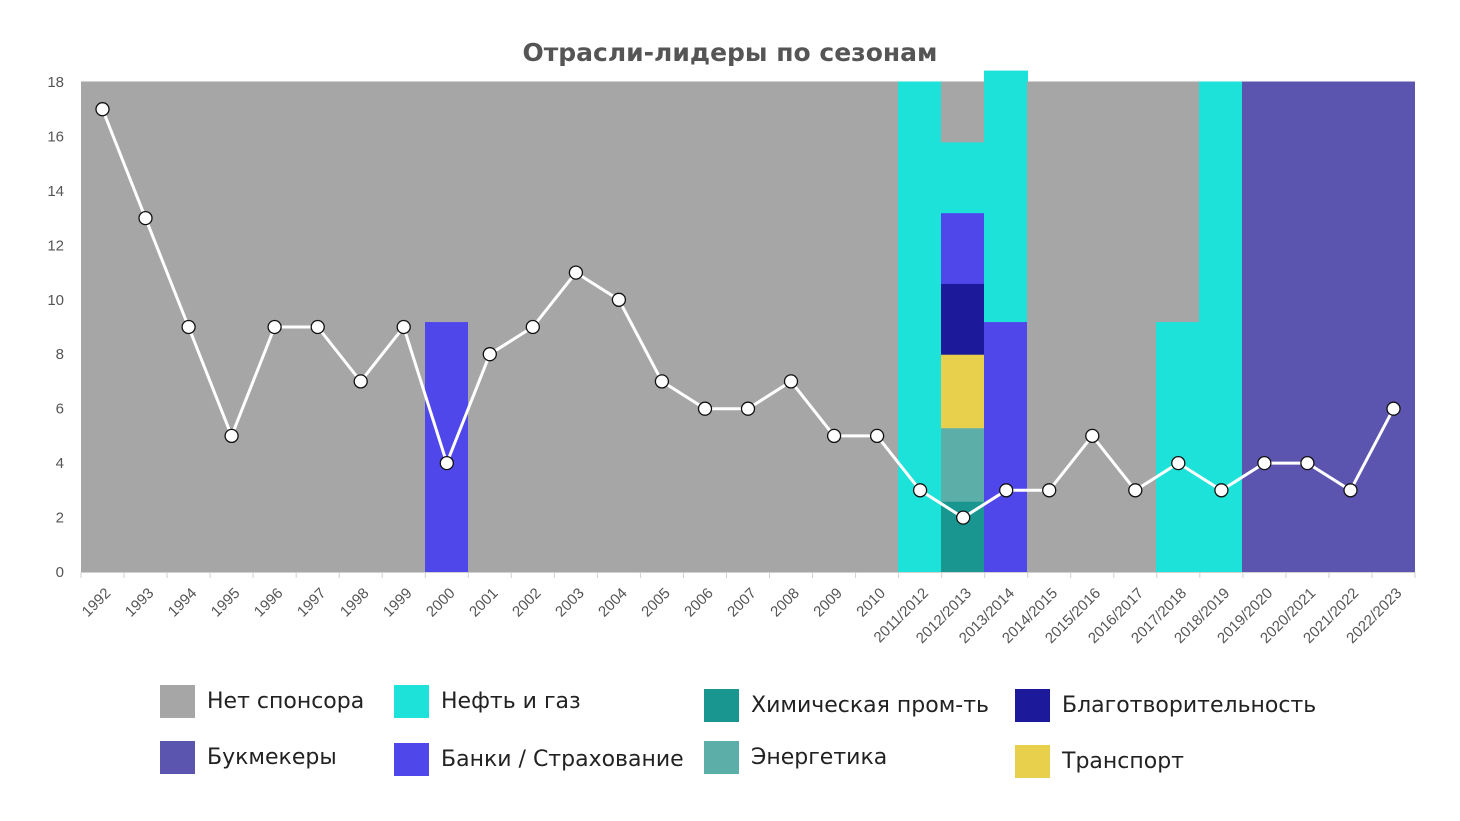 The image size is (1460, 821). What do you see at coordinates (355, 603) in the screenshot?
I see `x-tick-label: 1998` at bounding box center [355, 603].